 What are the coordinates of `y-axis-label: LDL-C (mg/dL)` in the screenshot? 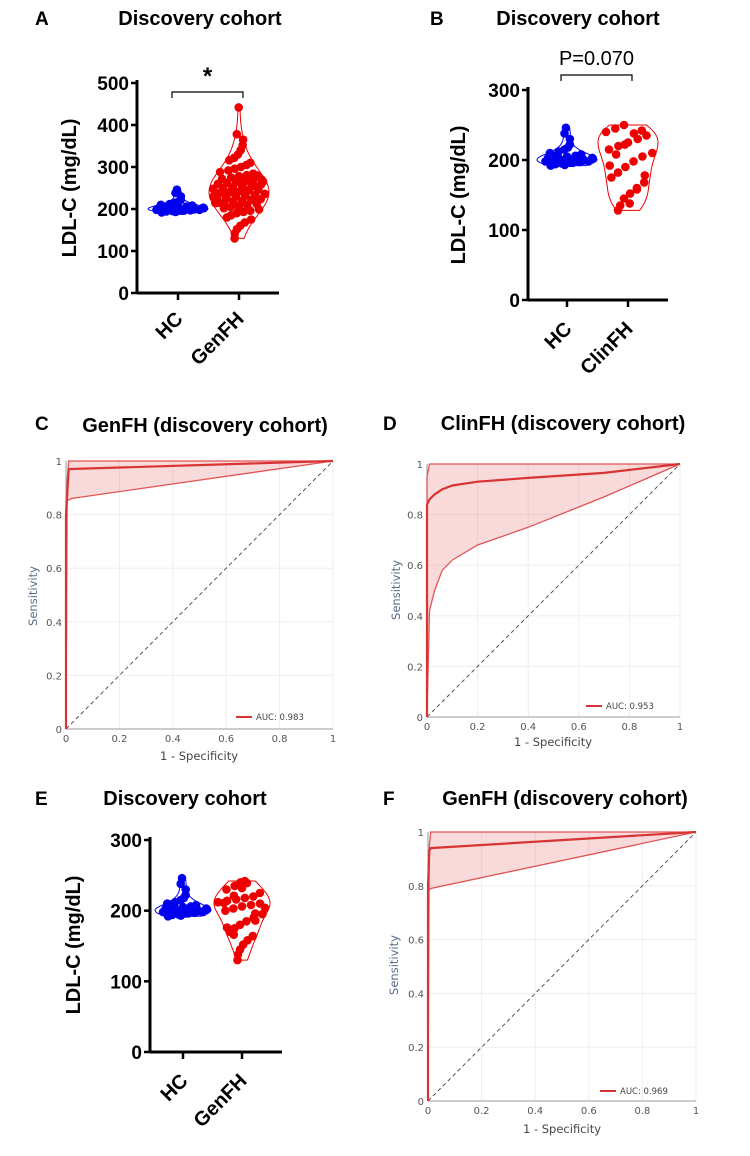 It's located at (459, 195).